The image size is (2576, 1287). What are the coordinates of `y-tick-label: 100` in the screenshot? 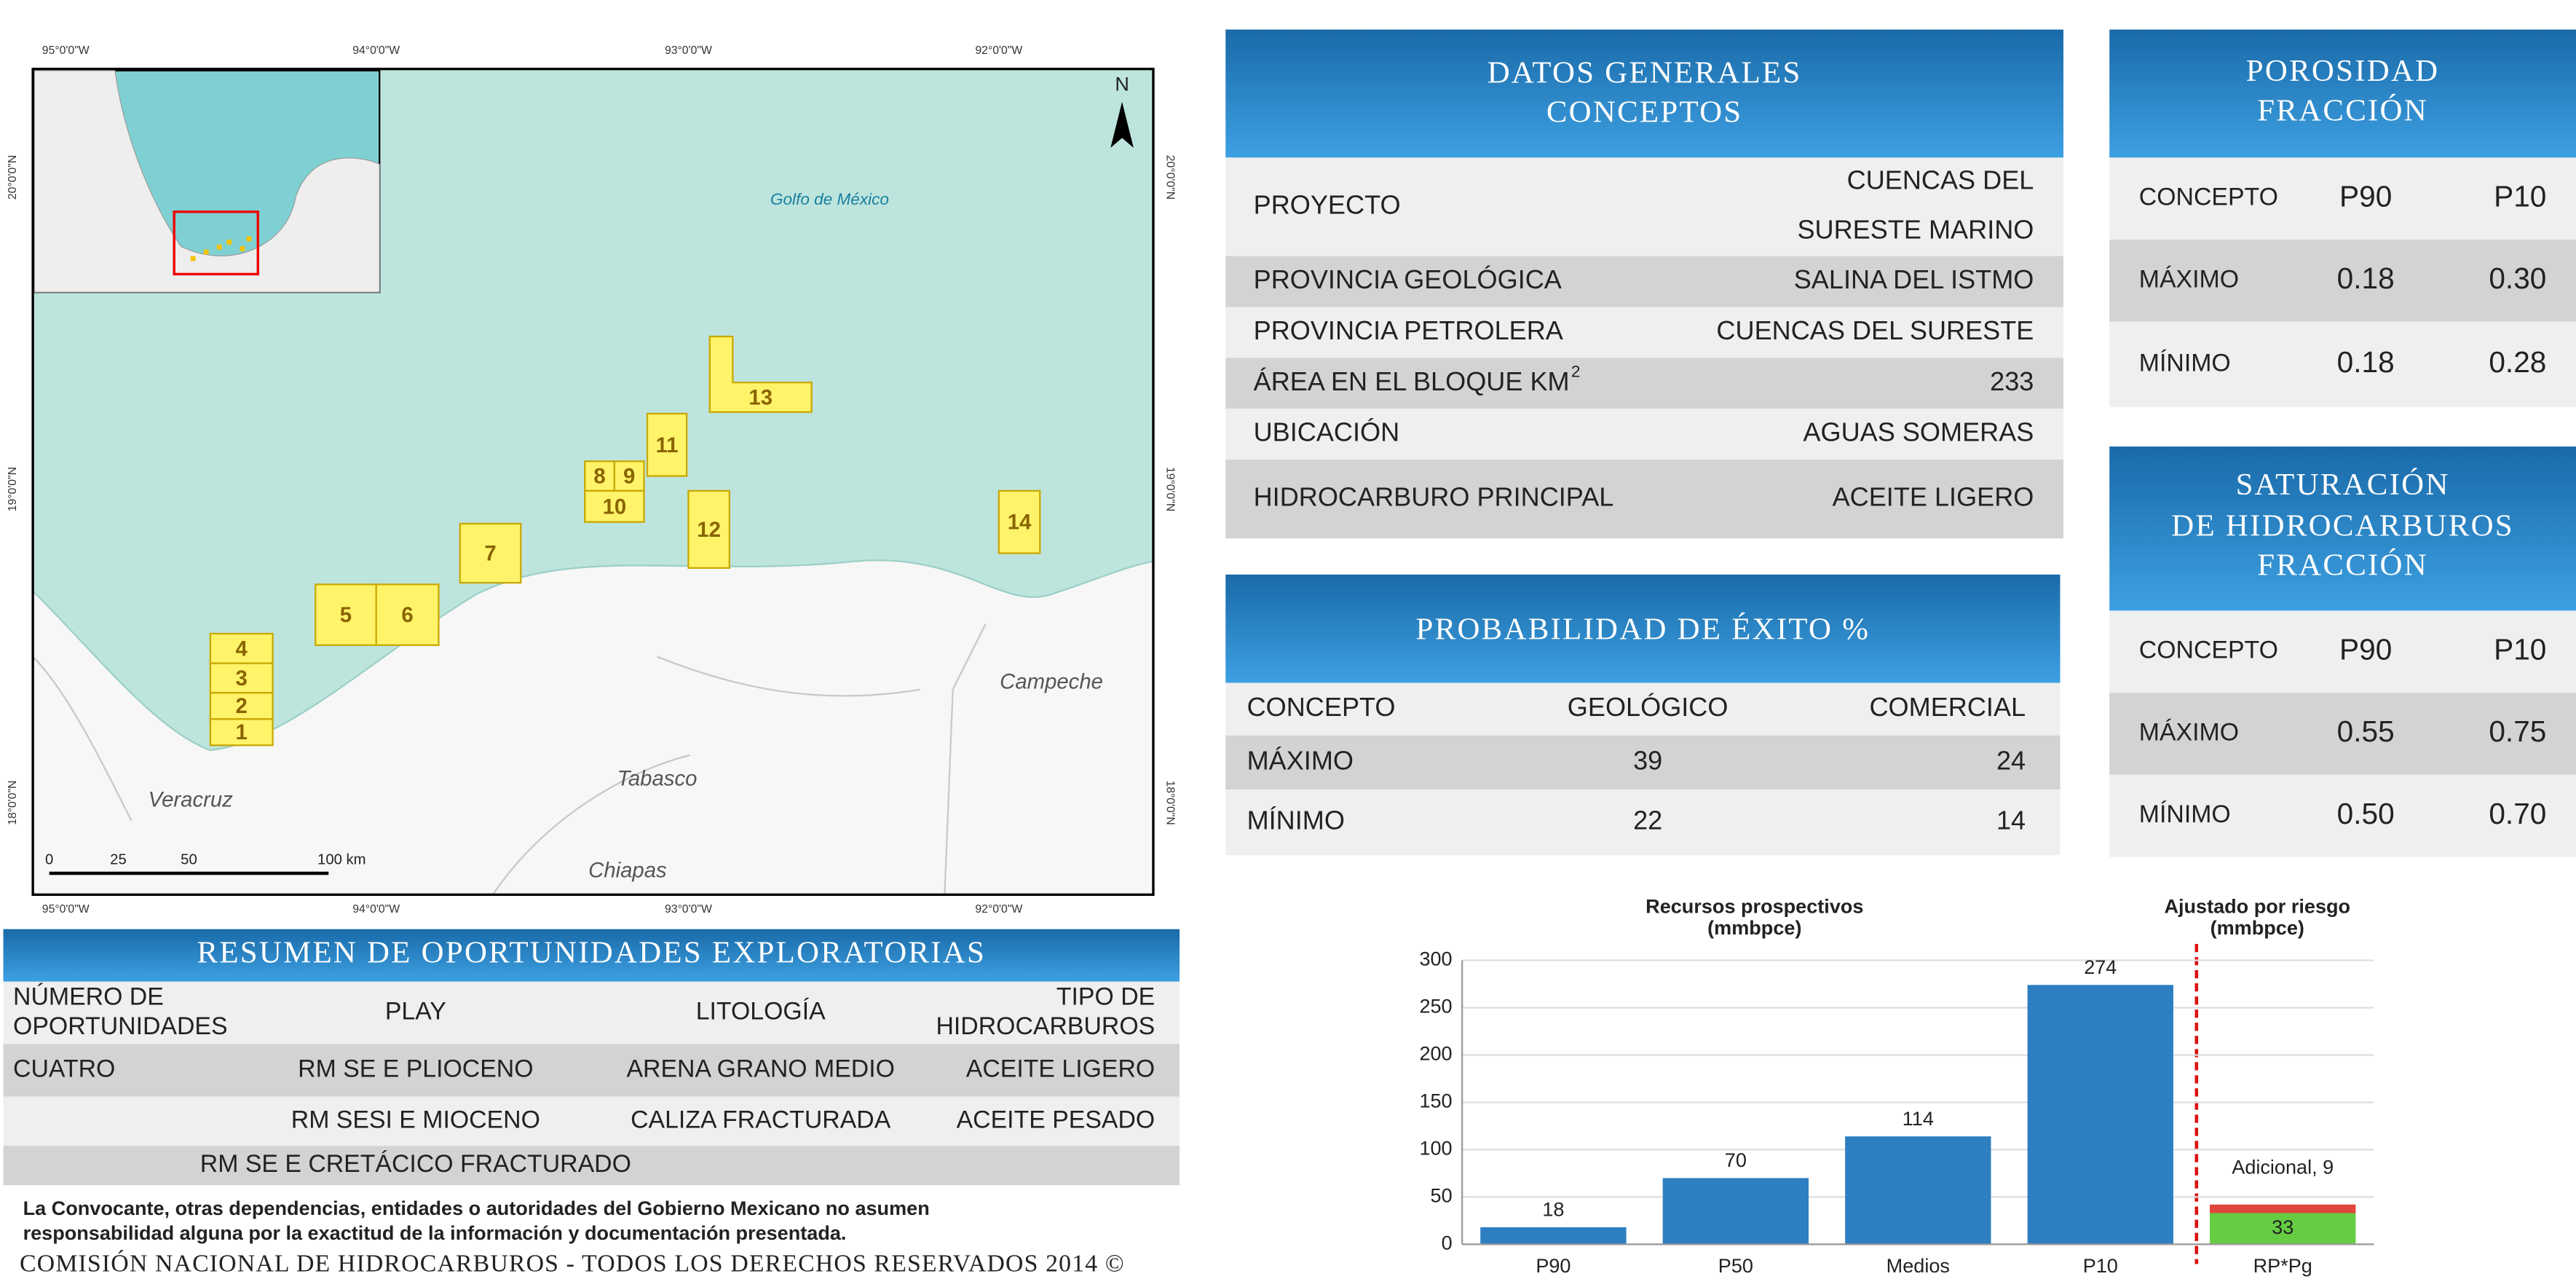 It's located at (1436, 1149).